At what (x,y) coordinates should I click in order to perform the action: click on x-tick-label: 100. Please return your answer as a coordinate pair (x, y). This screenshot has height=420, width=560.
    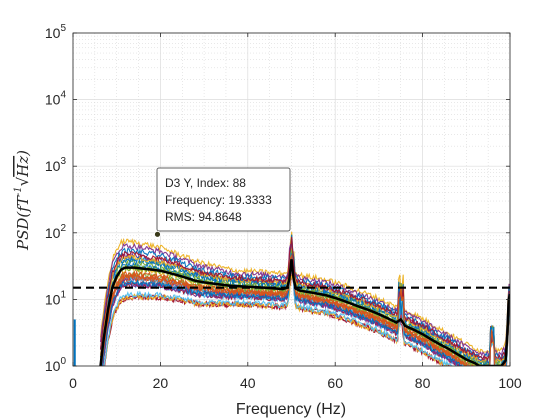
    Looking at the image, I should click on (510, 383).